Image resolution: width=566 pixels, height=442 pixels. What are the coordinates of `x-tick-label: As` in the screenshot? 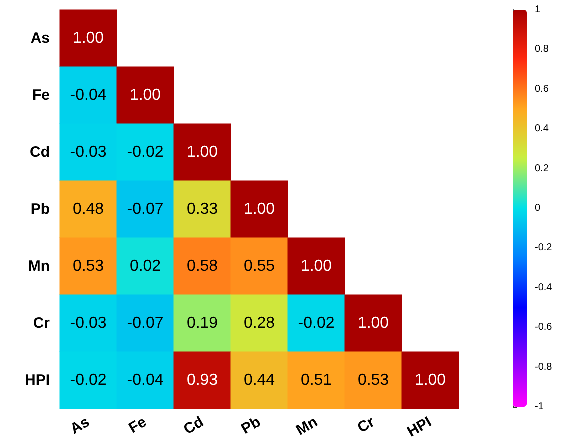 It's located at (80, 426).